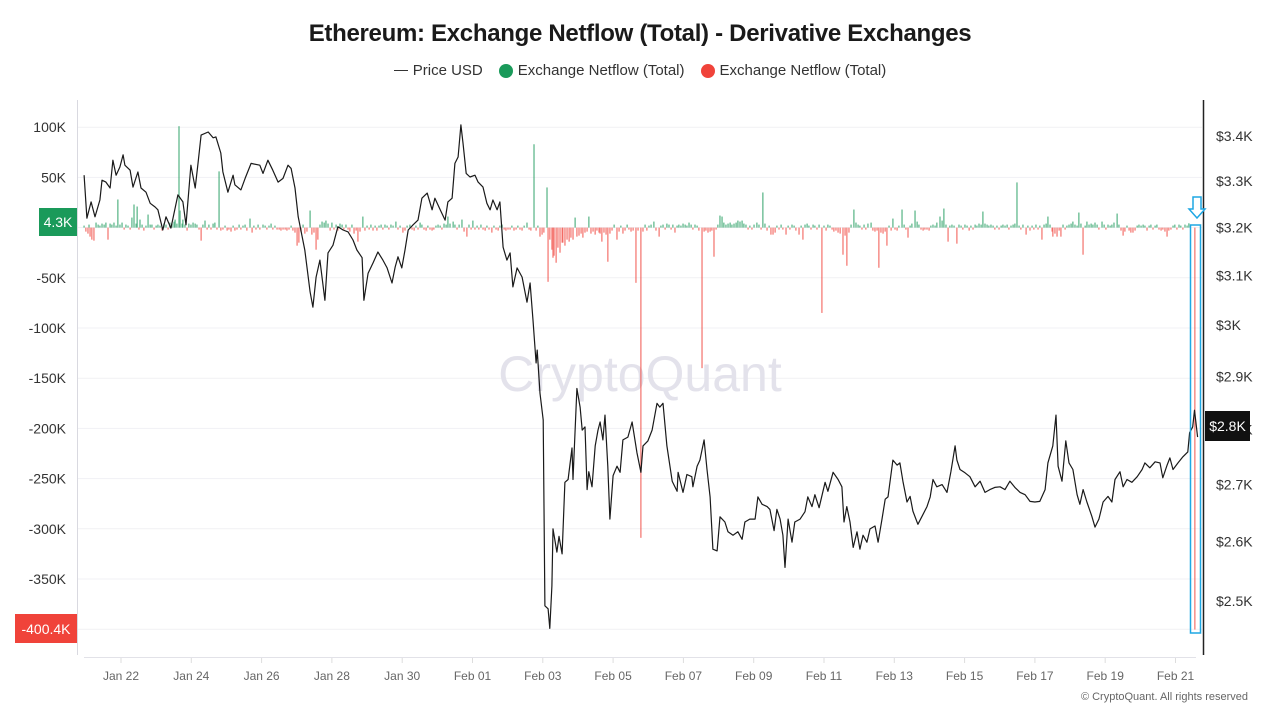 The width and height of the screenshot is (1280, 720). Describe the element at coordinates (48, 378) in the screenshot. I see `left-axis-tick-label: -150K` at that location.